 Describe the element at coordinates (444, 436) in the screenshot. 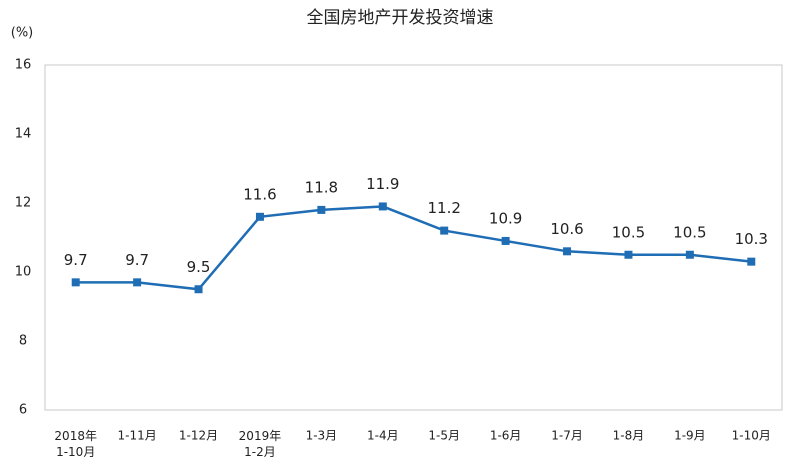

I see `x-tick-label: 1-5月` at that location.